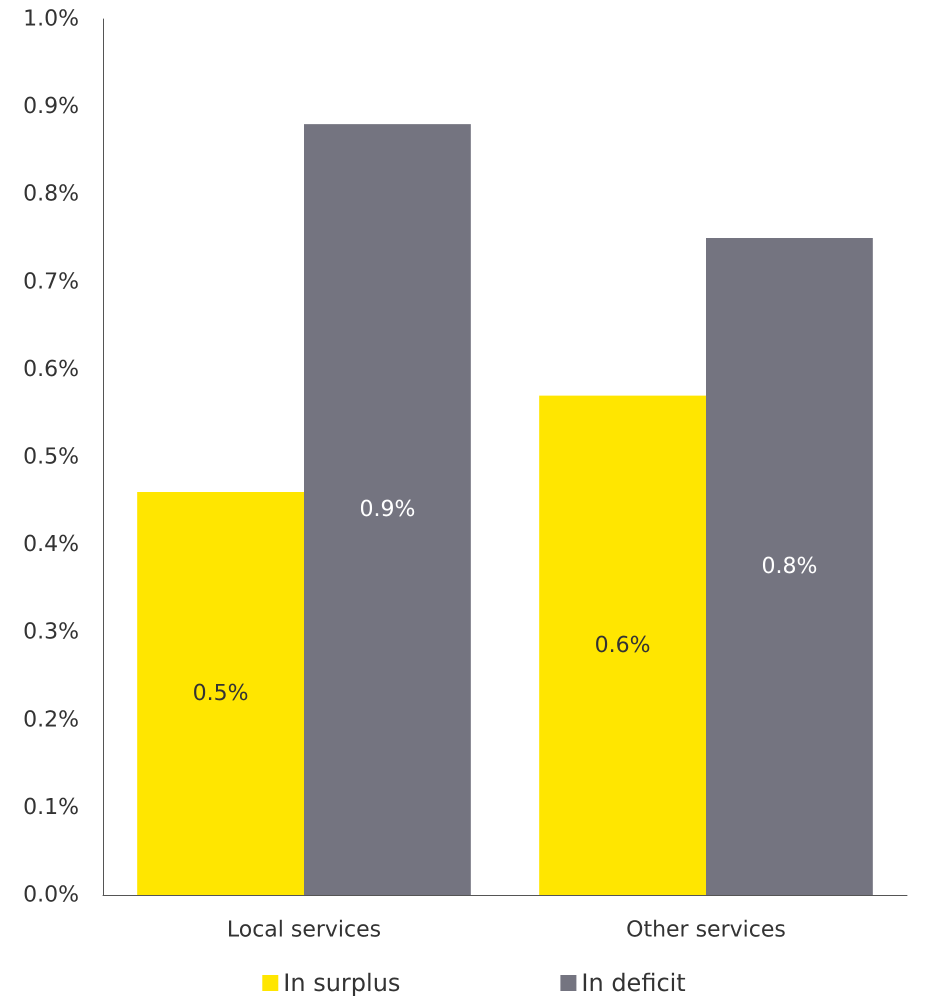 The width and height of the screenshot is (948, 1000). Describe the element at coordinates (51, 545) in the screenshot. I see `y-tick-label: 0.4%` at that location.